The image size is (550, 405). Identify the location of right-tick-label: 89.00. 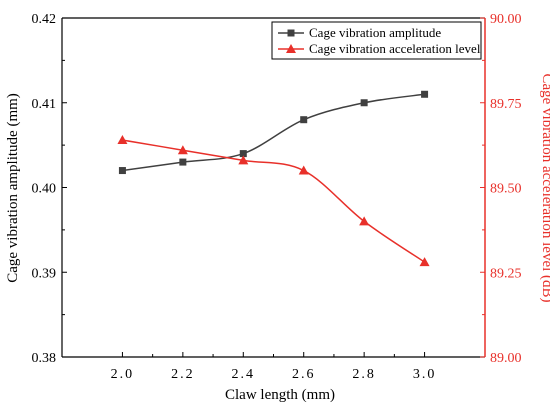
(506, 358).